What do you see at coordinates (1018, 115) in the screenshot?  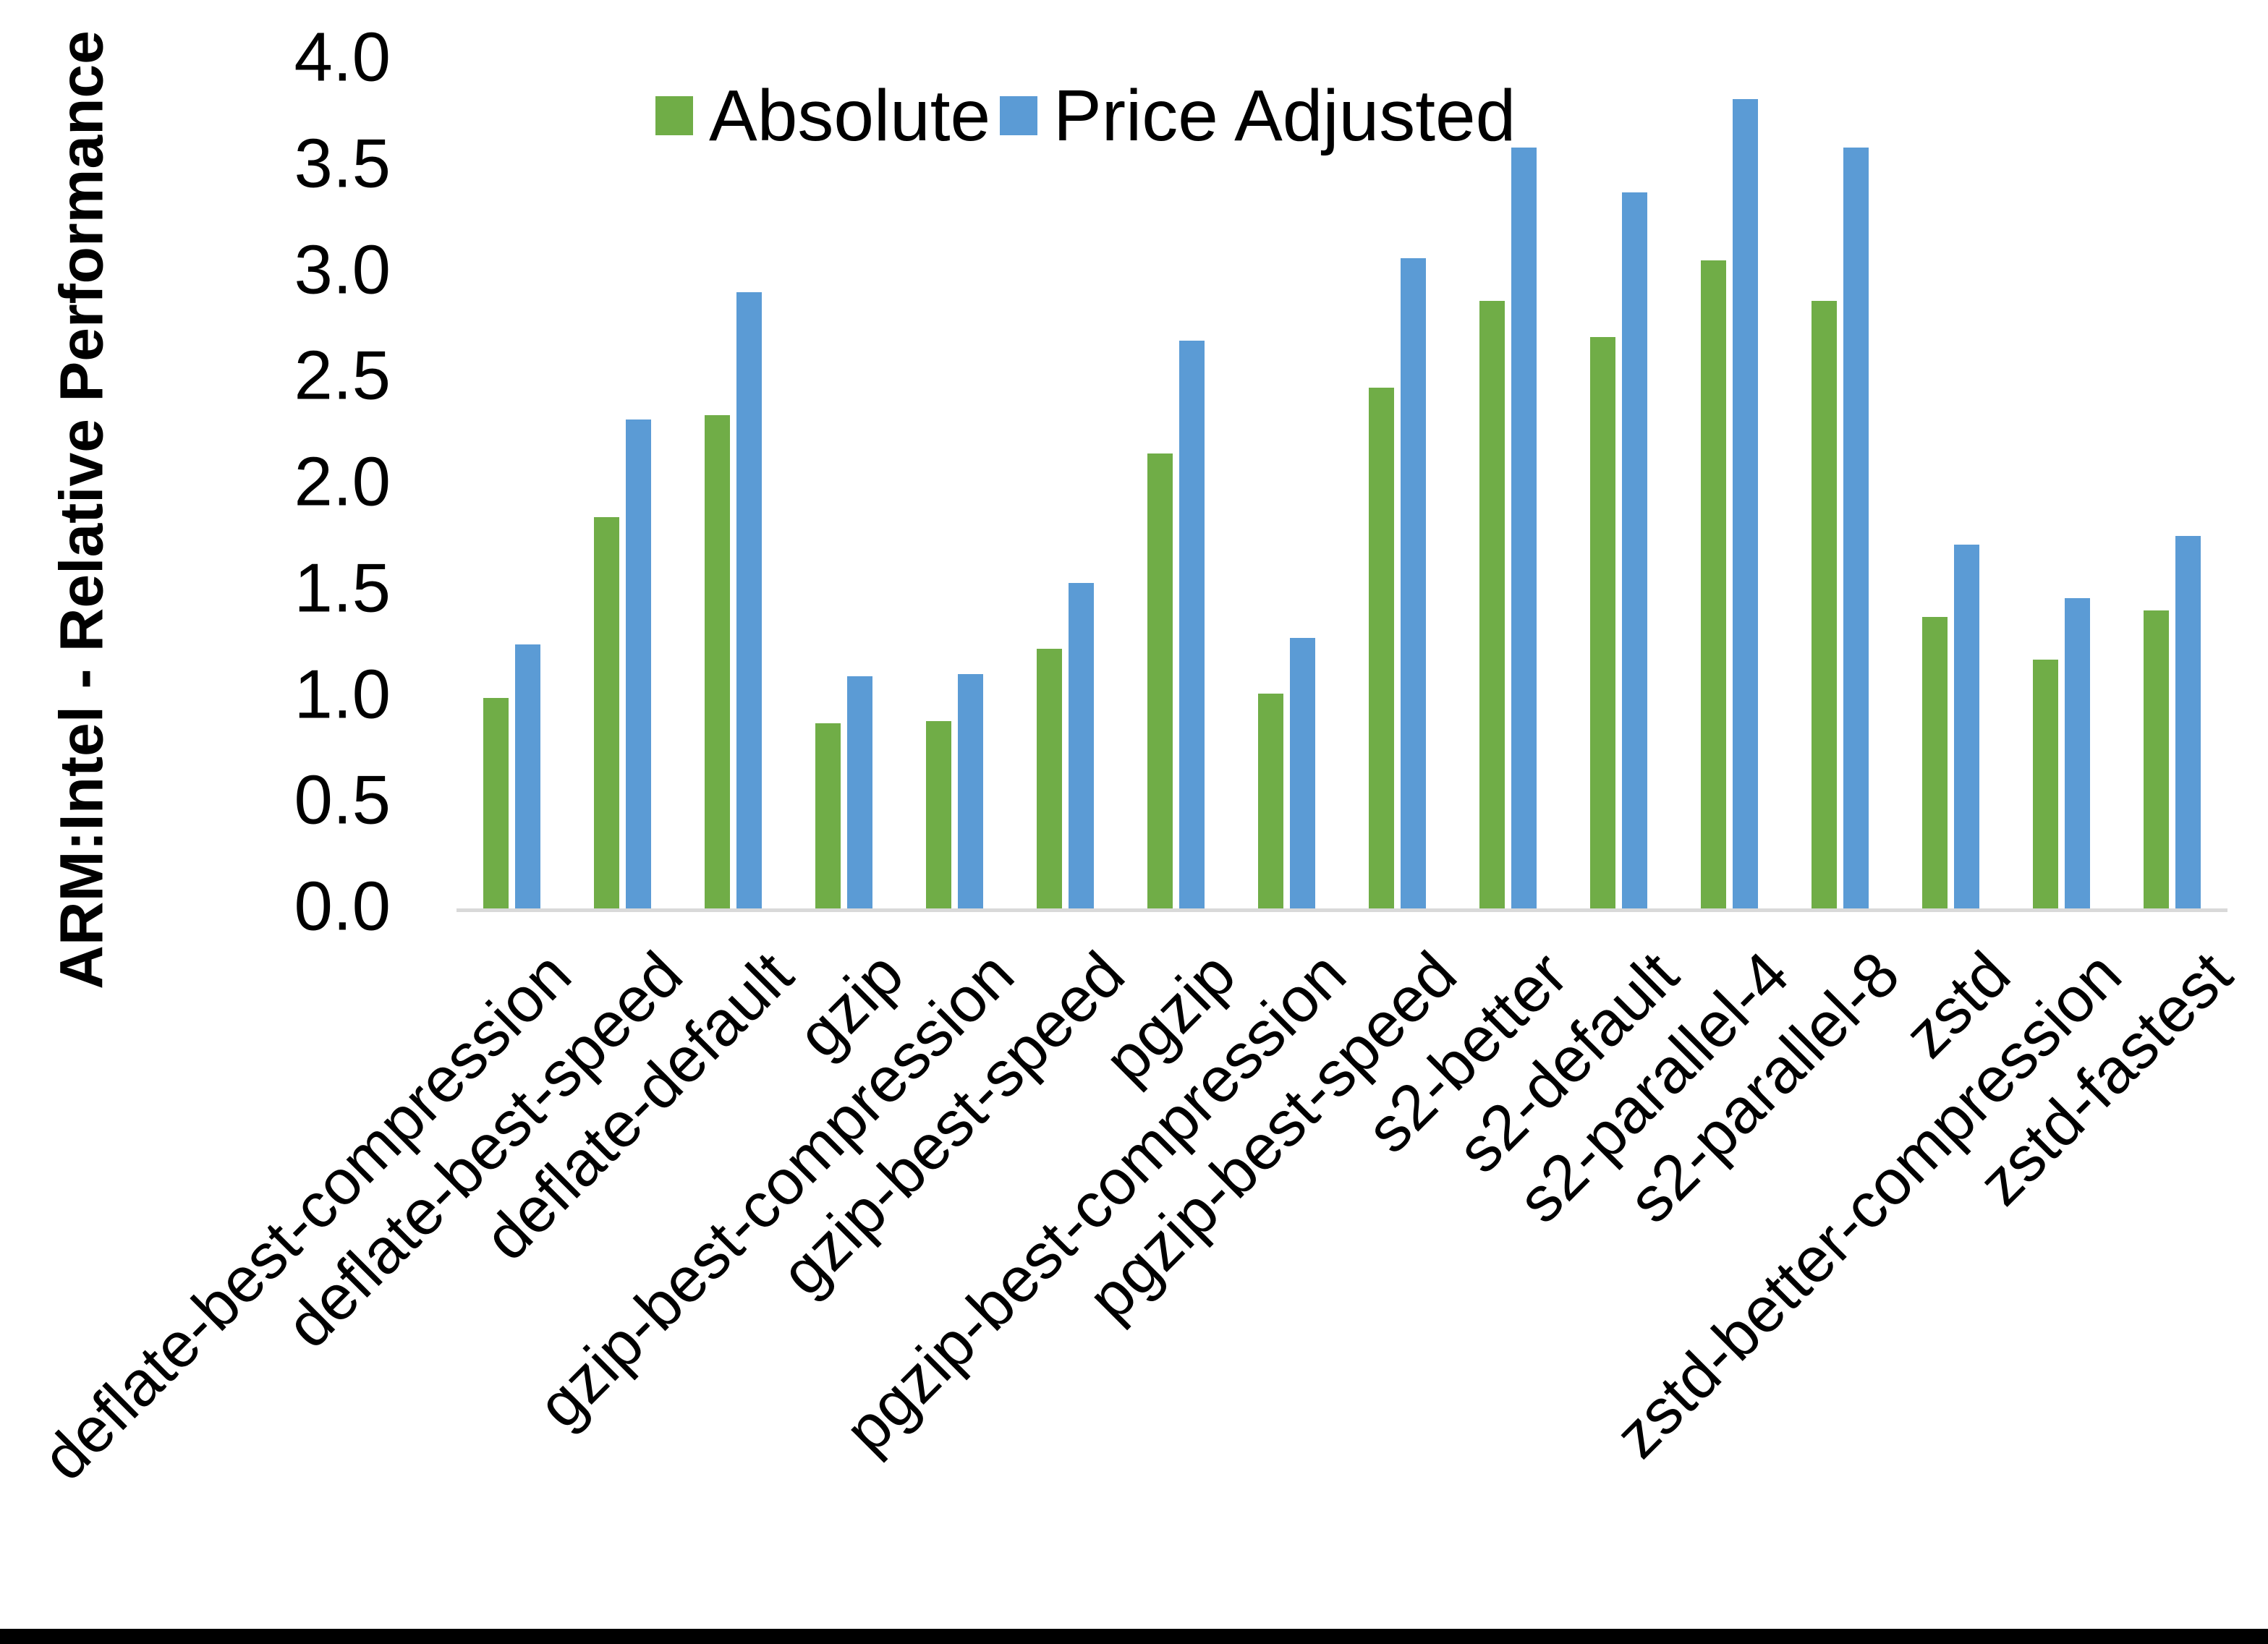 I see `legend-swatch-price-adjusted` at bounding box center [1018, 115].